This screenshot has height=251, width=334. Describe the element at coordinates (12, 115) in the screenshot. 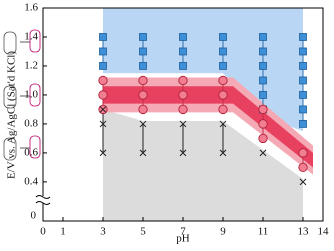

I see `y-axis-label: E/V vs. Ag/AgCl (Sat'd KCl)` at that location.